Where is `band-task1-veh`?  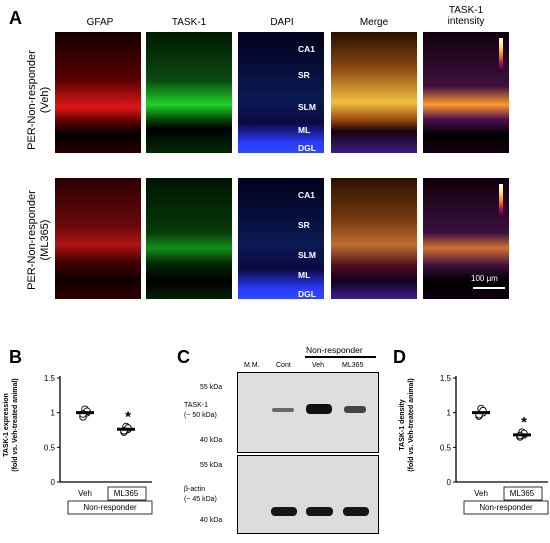
band-task1-veh is located at coordinates (319, 409).